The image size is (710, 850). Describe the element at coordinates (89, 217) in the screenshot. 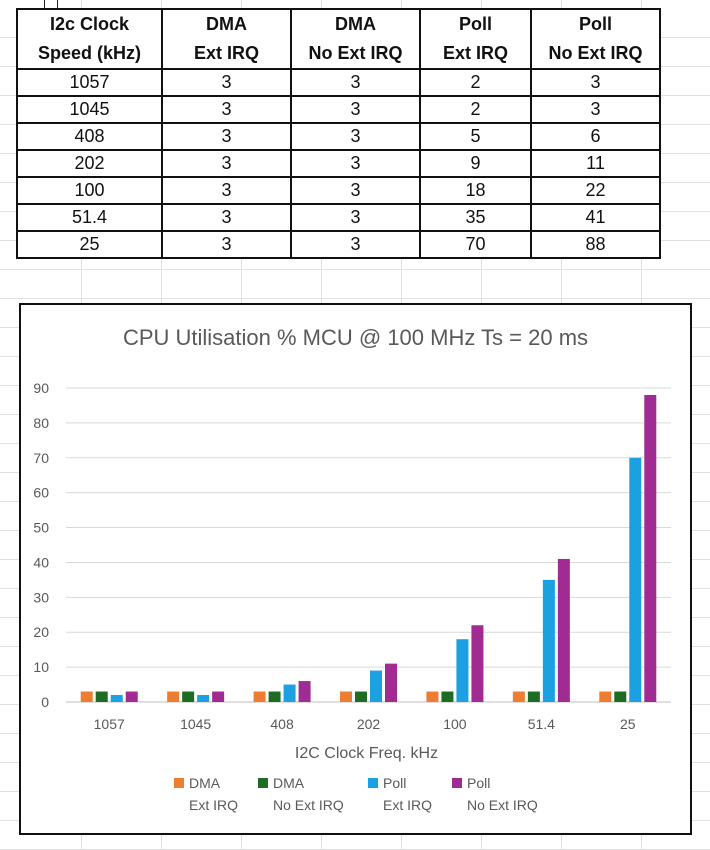

I see `table-cell: 51.4` at that location.